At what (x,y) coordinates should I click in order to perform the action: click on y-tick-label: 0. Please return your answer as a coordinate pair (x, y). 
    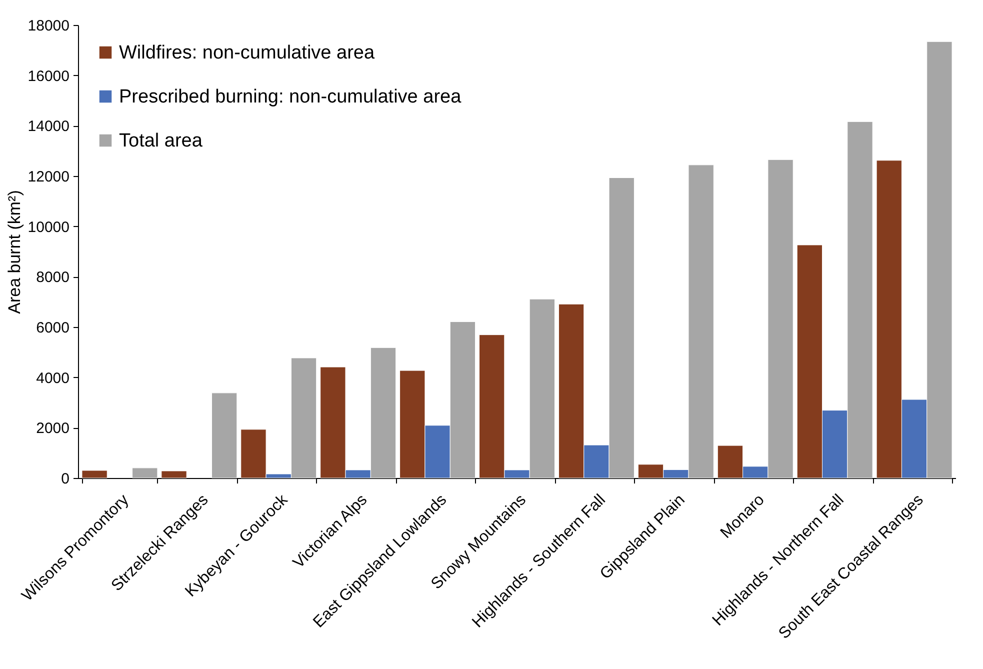
    Looking at the image, I should click on (65, 479).